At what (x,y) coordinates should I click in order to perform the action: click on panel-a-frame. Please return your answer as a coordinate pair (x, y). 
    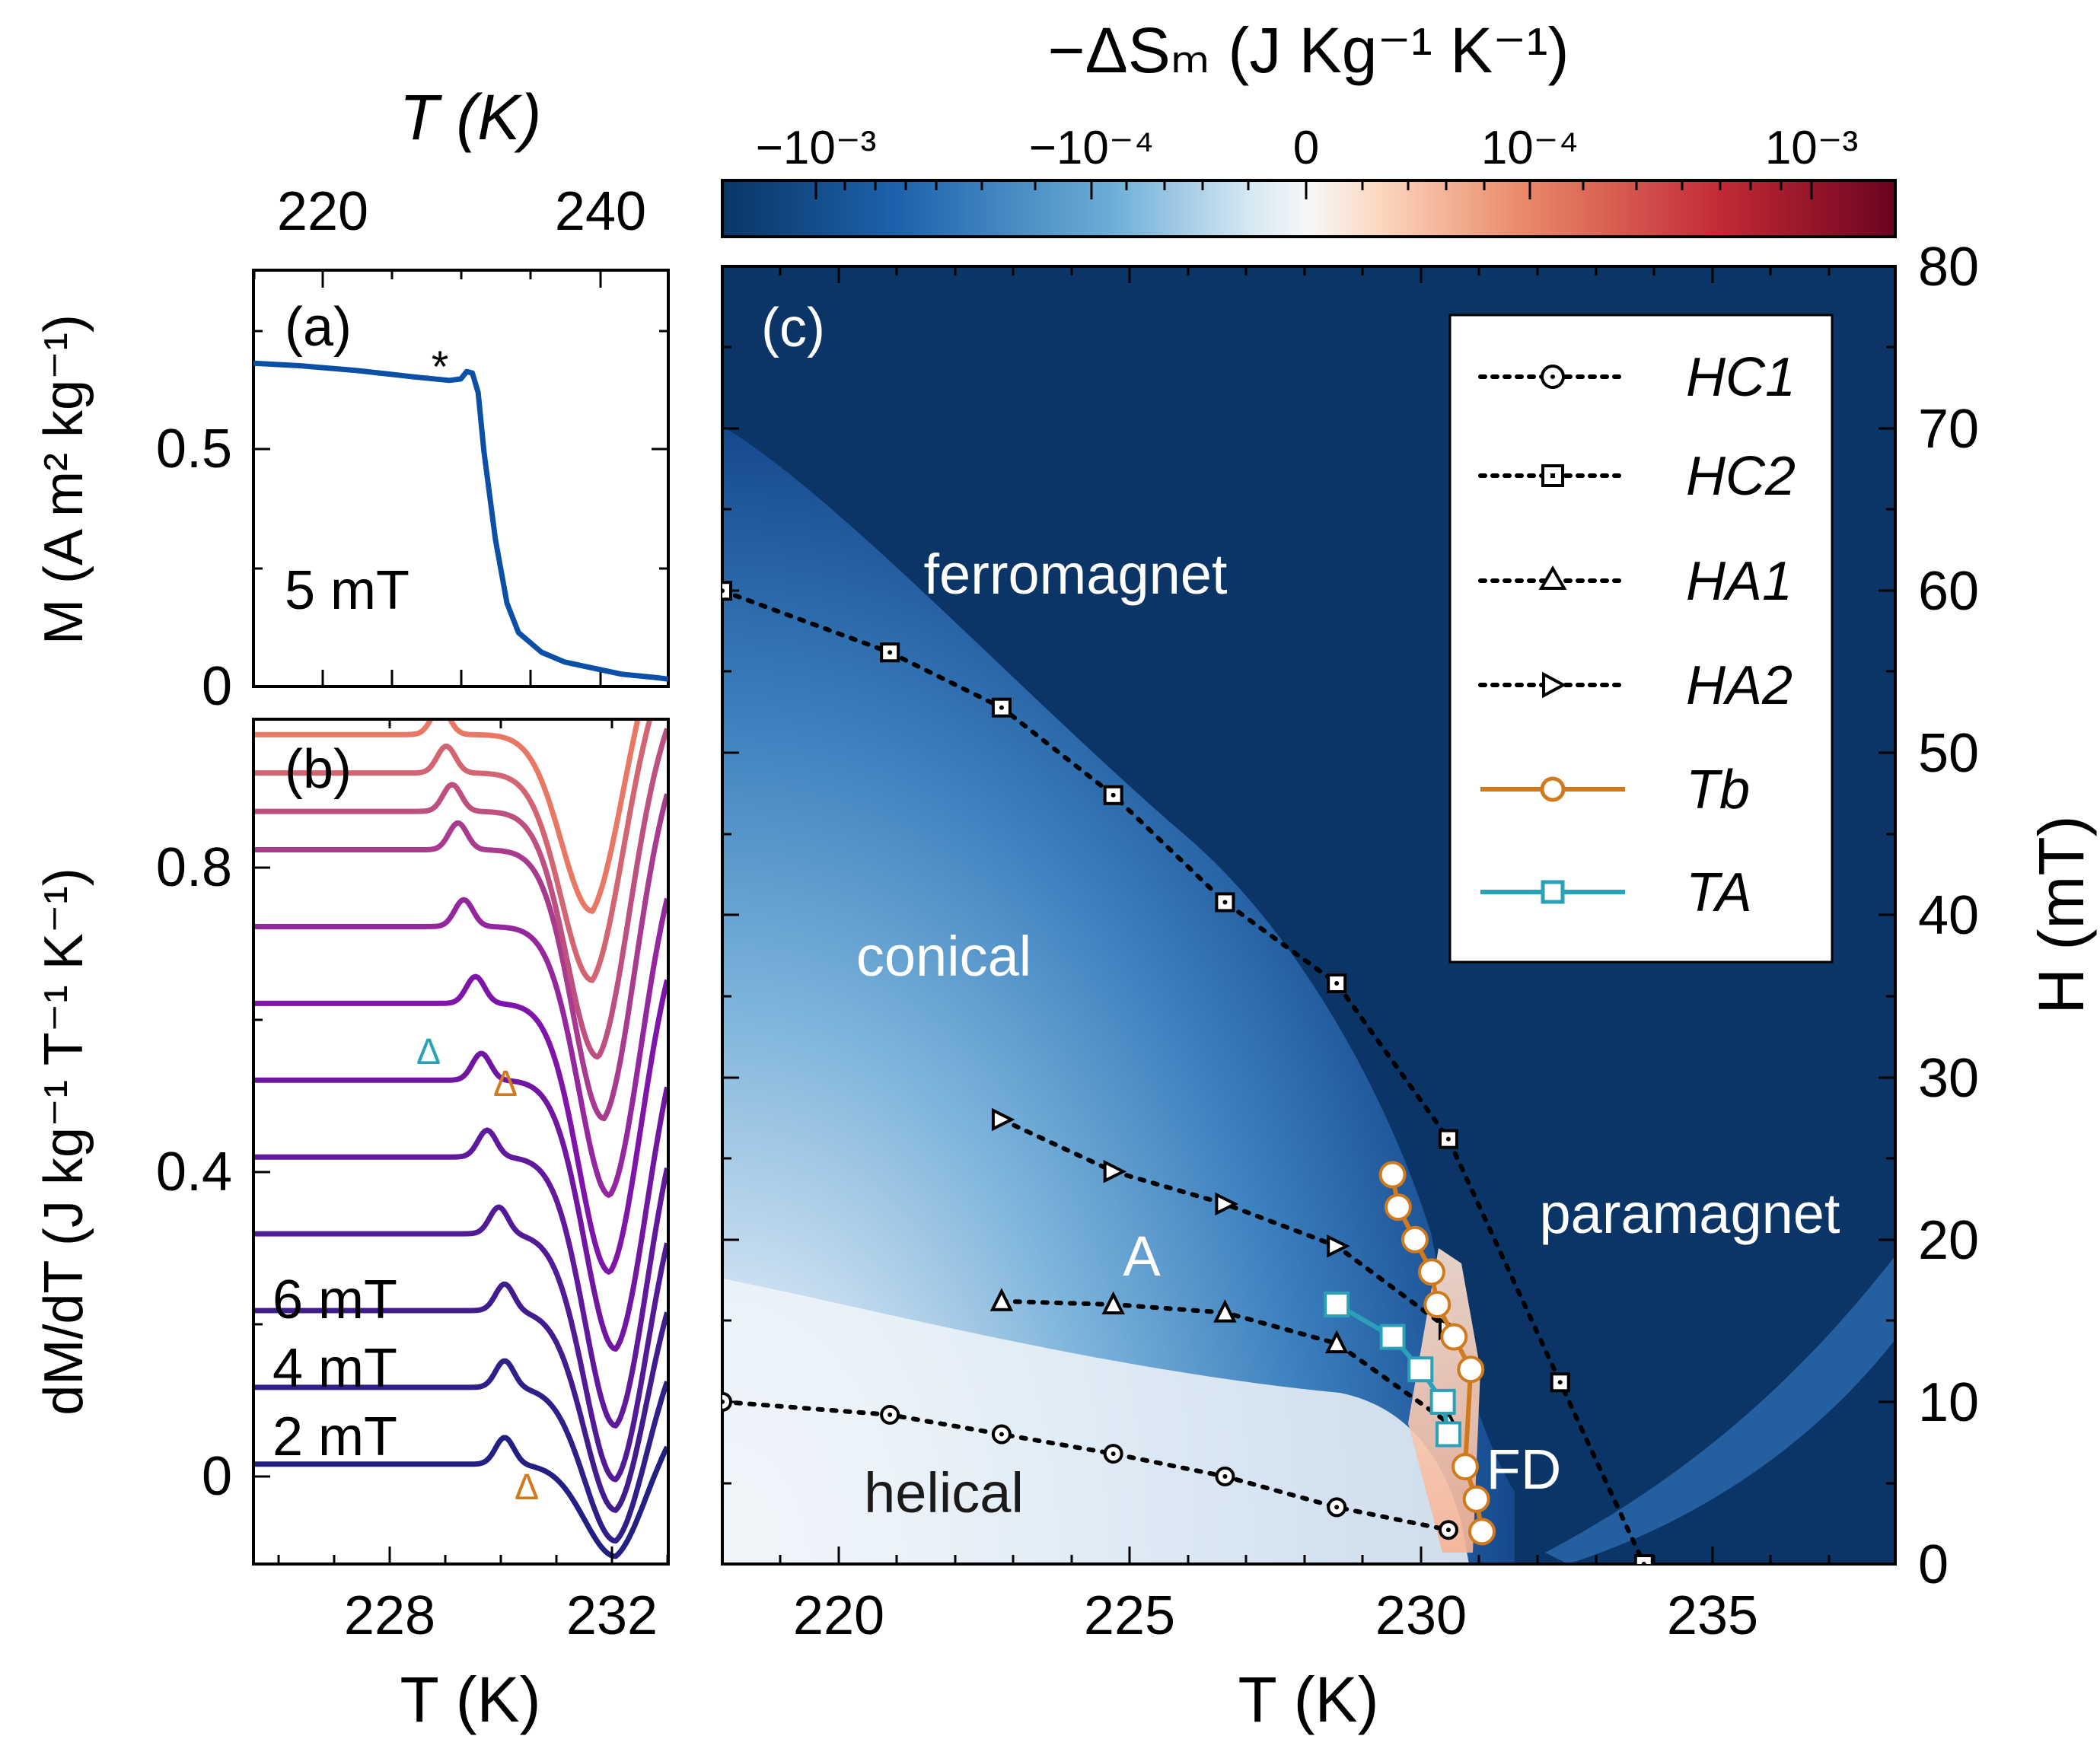
    Looking at the image, I should click on (461, 479).